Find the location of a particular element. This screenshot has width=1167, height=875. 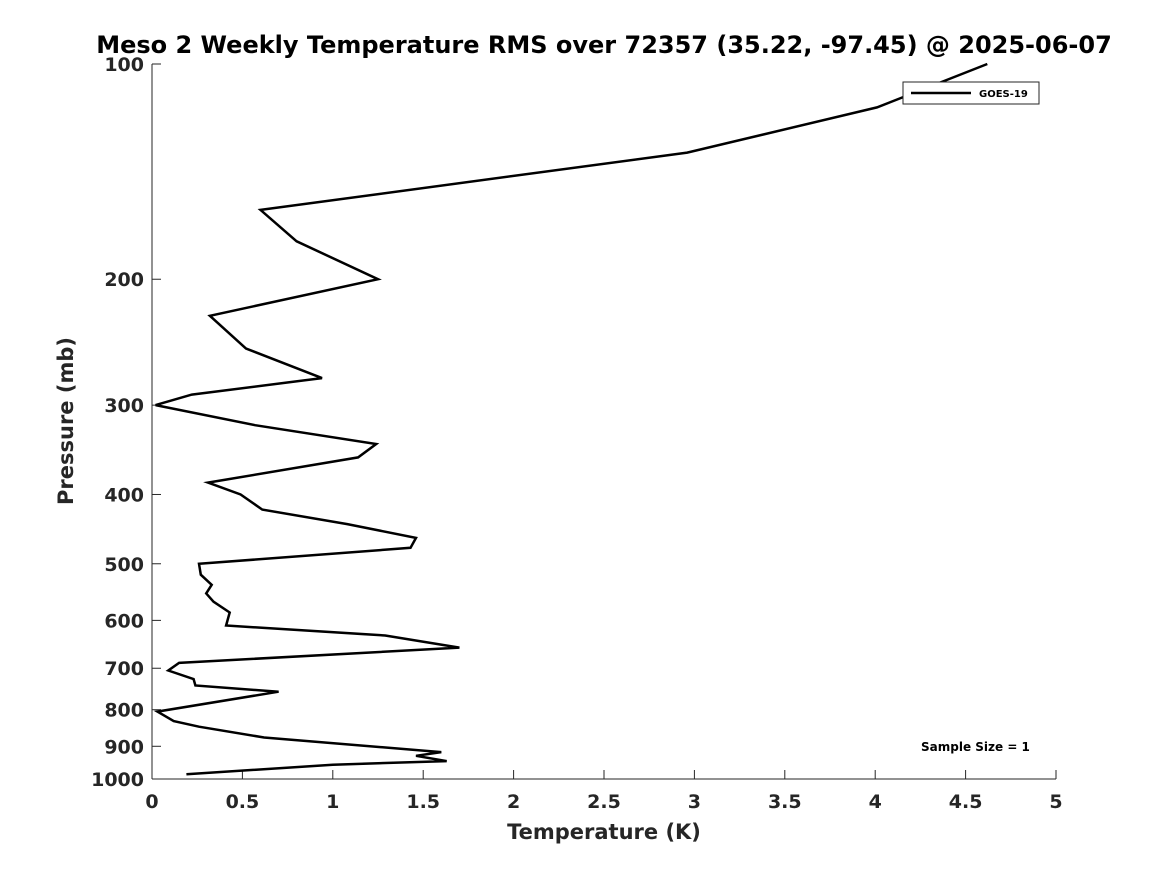

y-tick-label: 400 is located at coordinates (124, 495).